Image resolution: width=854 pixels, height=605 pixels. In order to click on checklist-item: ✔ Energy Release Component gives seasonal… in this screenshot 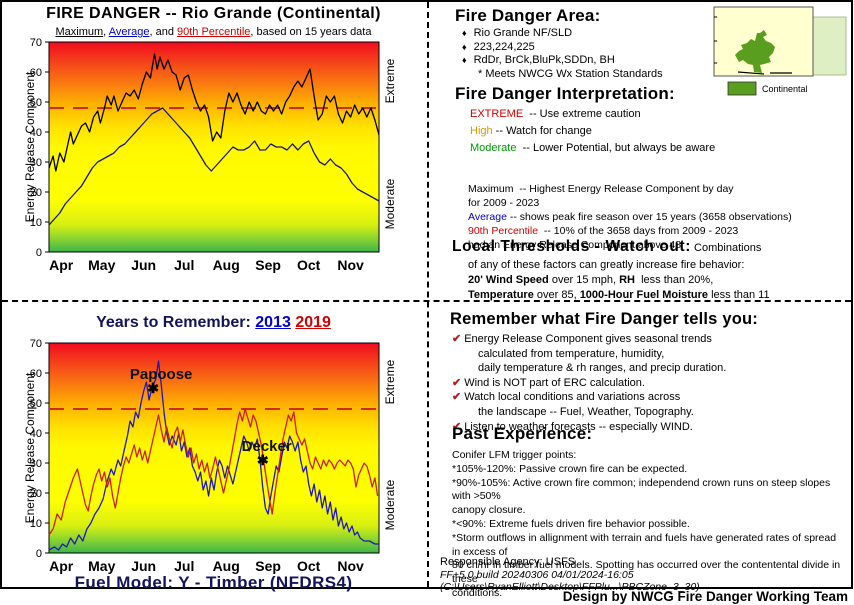, I will do `click(582, 339)`.